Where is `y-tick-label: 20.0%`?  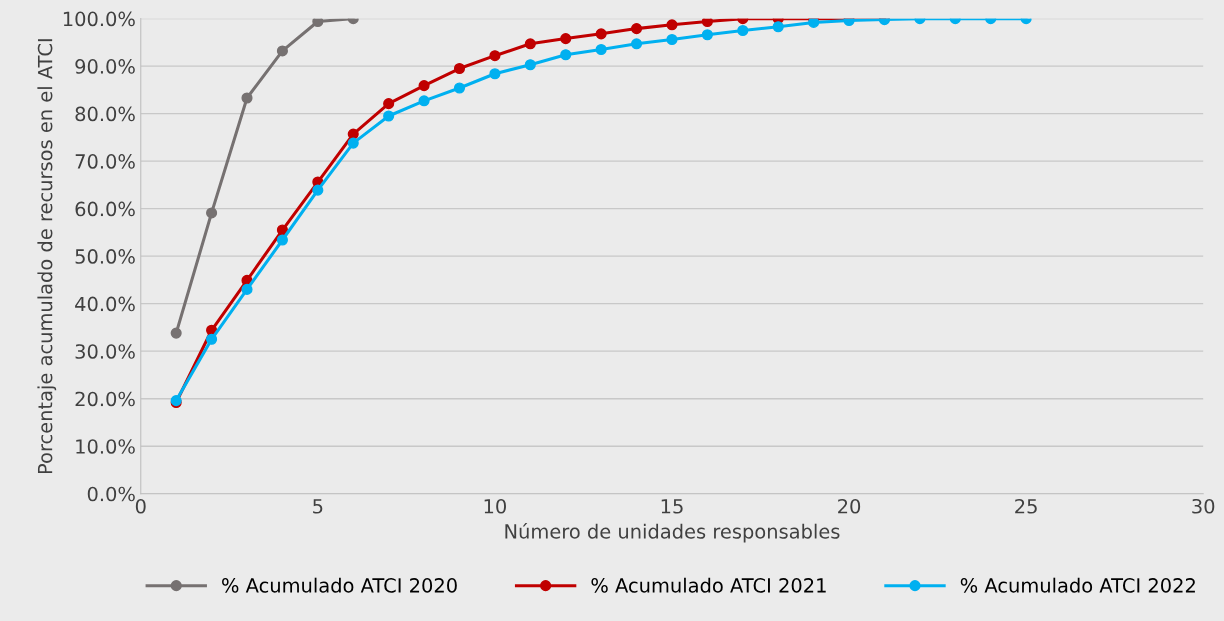
y-tick-label: 20.0% is located at coordinates (105, 399).